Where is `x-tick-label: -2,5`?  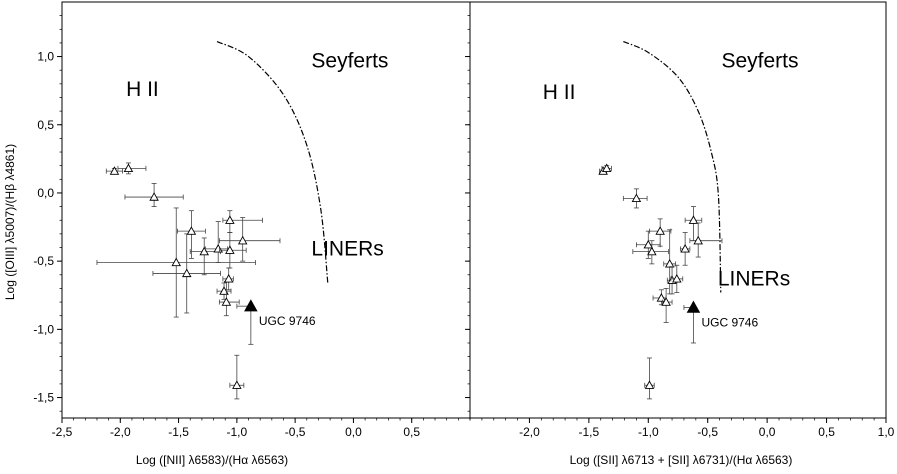
x-tick-label: -2,5 is located at coordinates (62, 432).